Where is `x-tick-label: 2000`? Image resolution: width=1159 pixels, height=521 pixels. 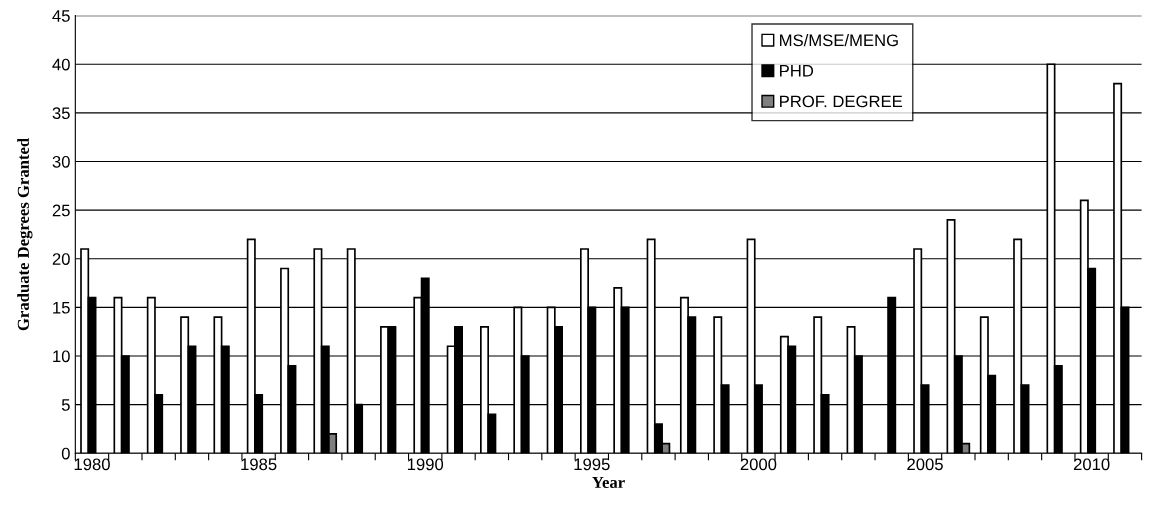 x-tick-label: 2000 is located at coordinates (758, 464).